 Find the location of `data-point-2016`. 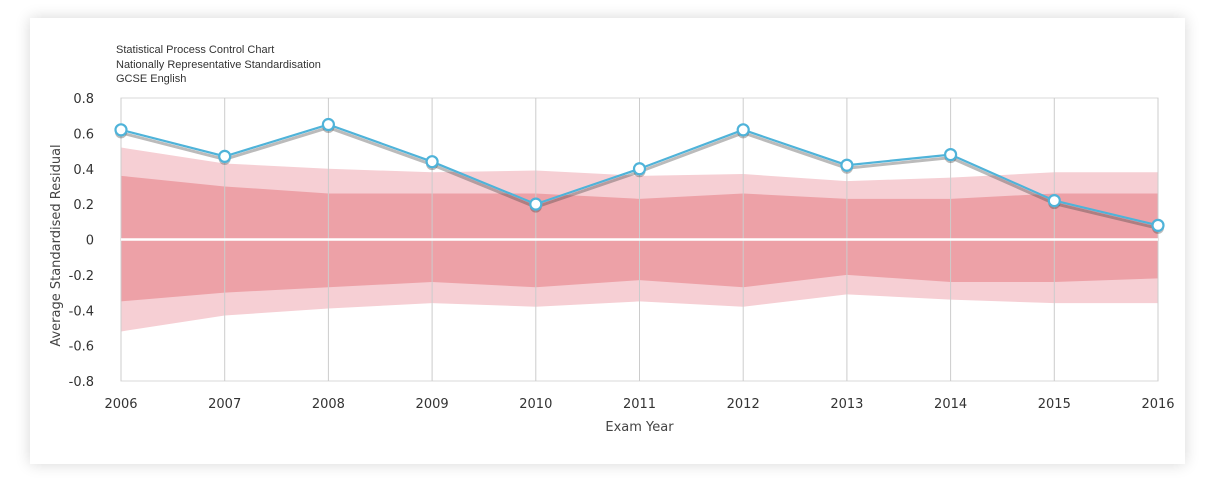

data-point-2016 is located at coordinates (1158, 225).